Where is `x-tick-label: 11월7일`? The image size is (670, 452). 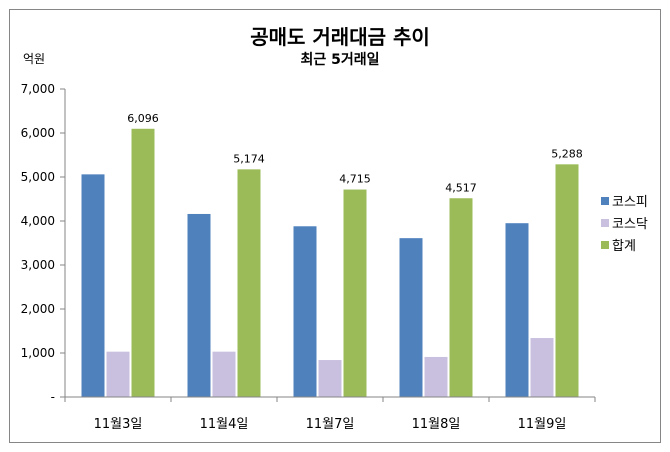
x-tick-label: 11월7일 is located at coordinates (330, 424).